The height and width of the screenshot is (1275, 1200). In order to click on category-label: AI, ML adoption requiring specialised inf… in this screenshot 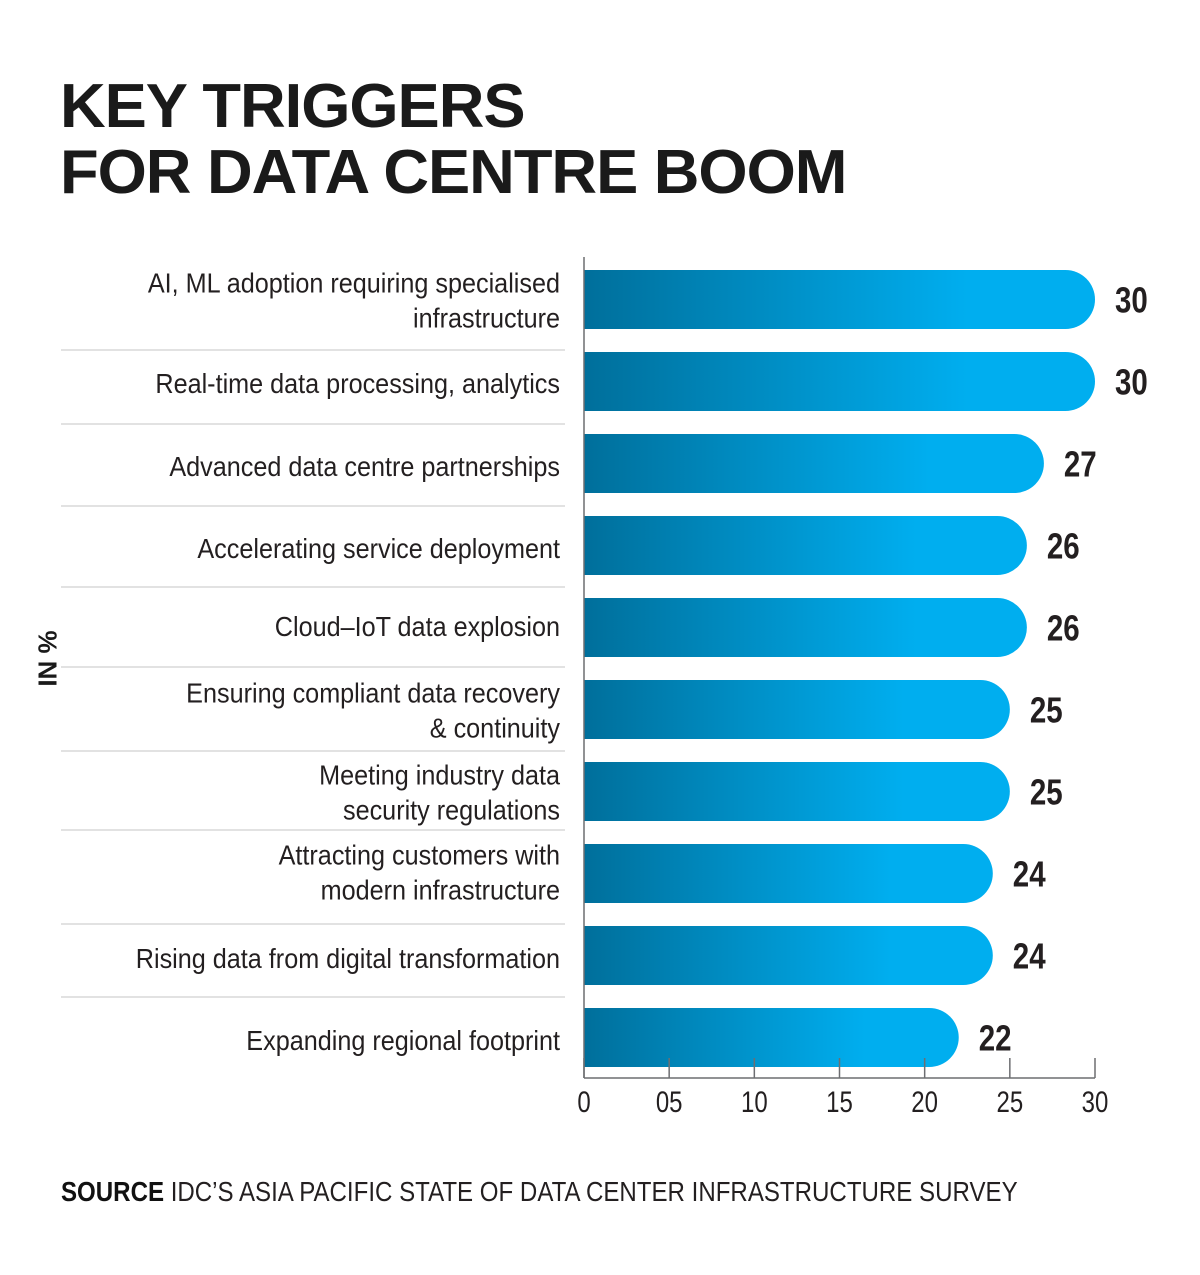, I will do `click(354, 300)`.